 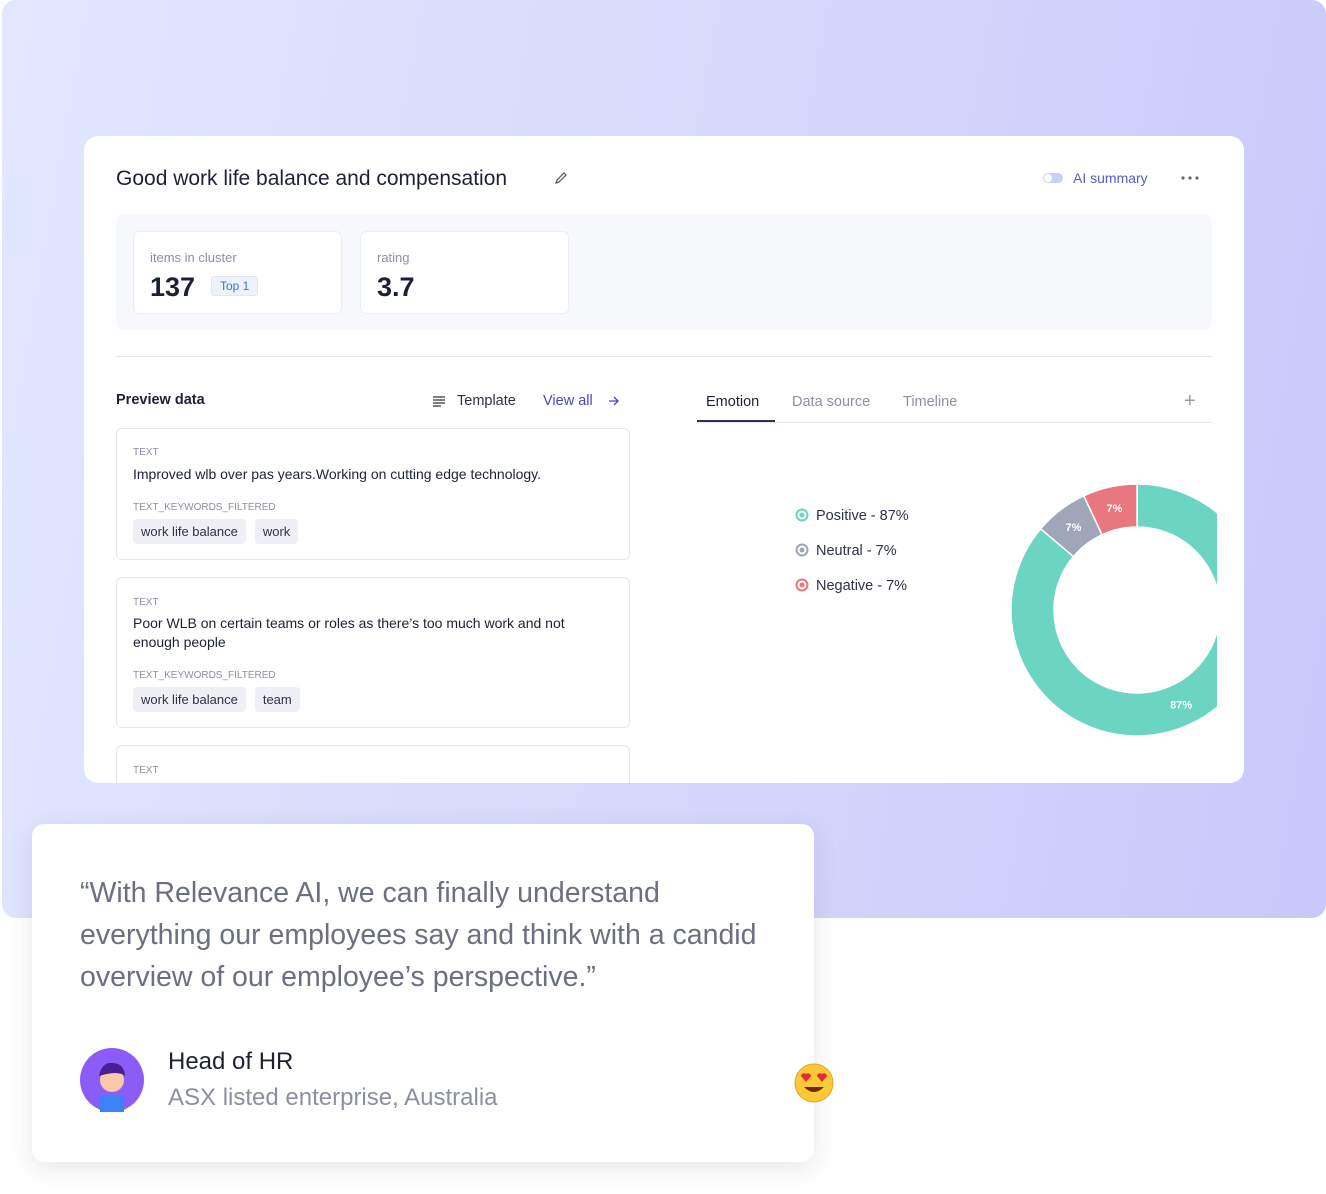 I want to click on tag-list: work life balance work, so click(x=216, y=531).